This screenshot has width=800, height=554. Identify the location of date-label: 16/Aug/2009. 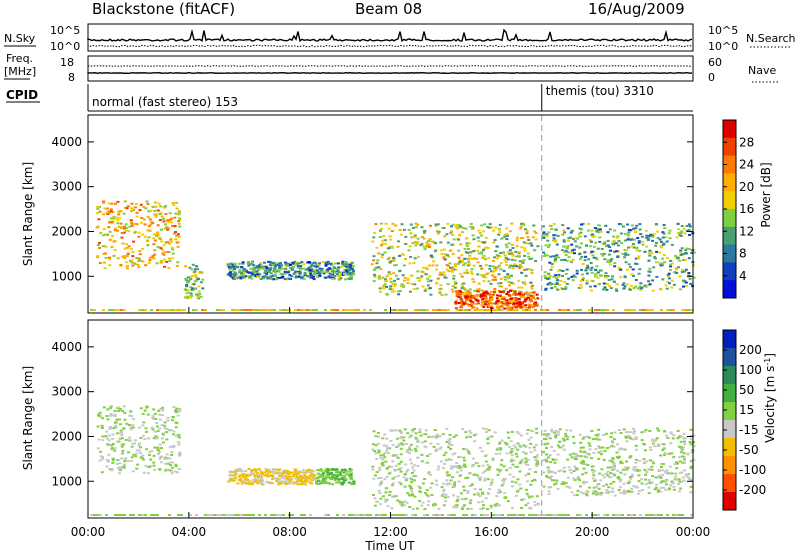
(636, 9).